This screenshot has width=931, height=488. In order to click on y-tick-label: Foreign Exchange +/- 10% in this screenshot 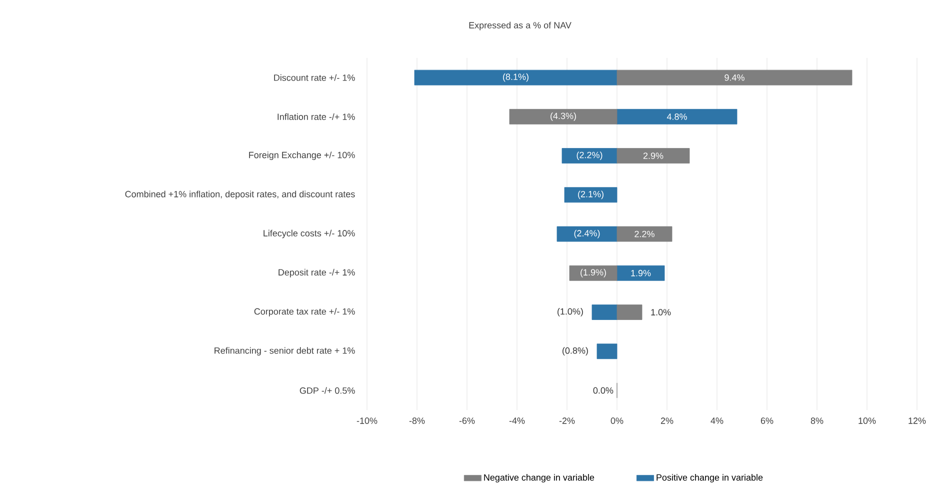, I will do `click(302, 156)`.